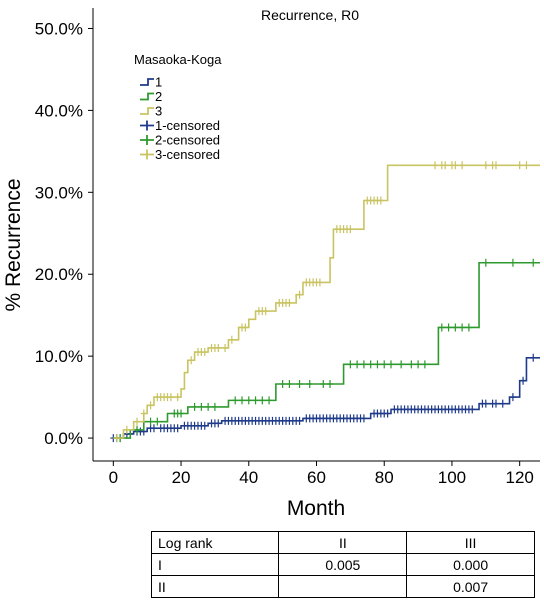 The height and width of the screenshot is (603, 544). Describe the element at coordinates (13, 244) in the screenshot. I see `y-axis-title: % Recurrence` at that location.